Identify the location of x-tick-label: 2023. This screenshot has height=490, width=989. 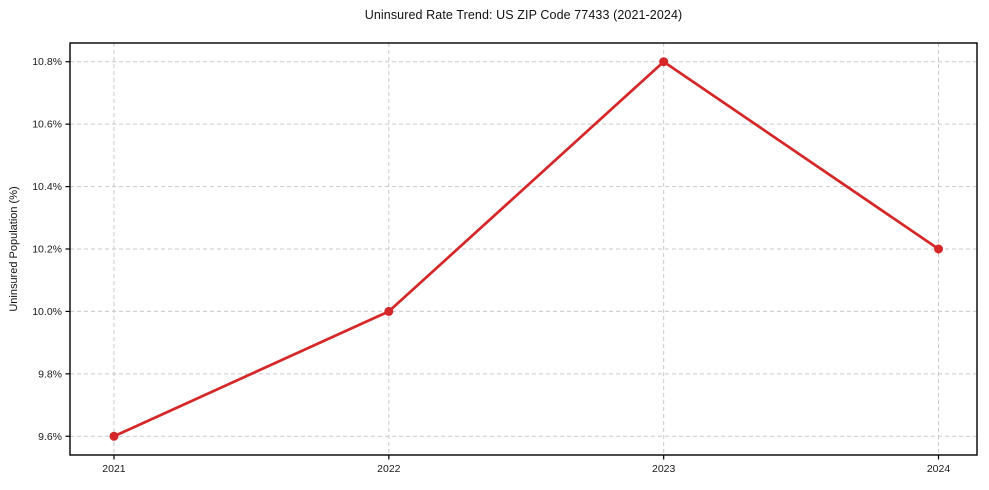
(664, 469).